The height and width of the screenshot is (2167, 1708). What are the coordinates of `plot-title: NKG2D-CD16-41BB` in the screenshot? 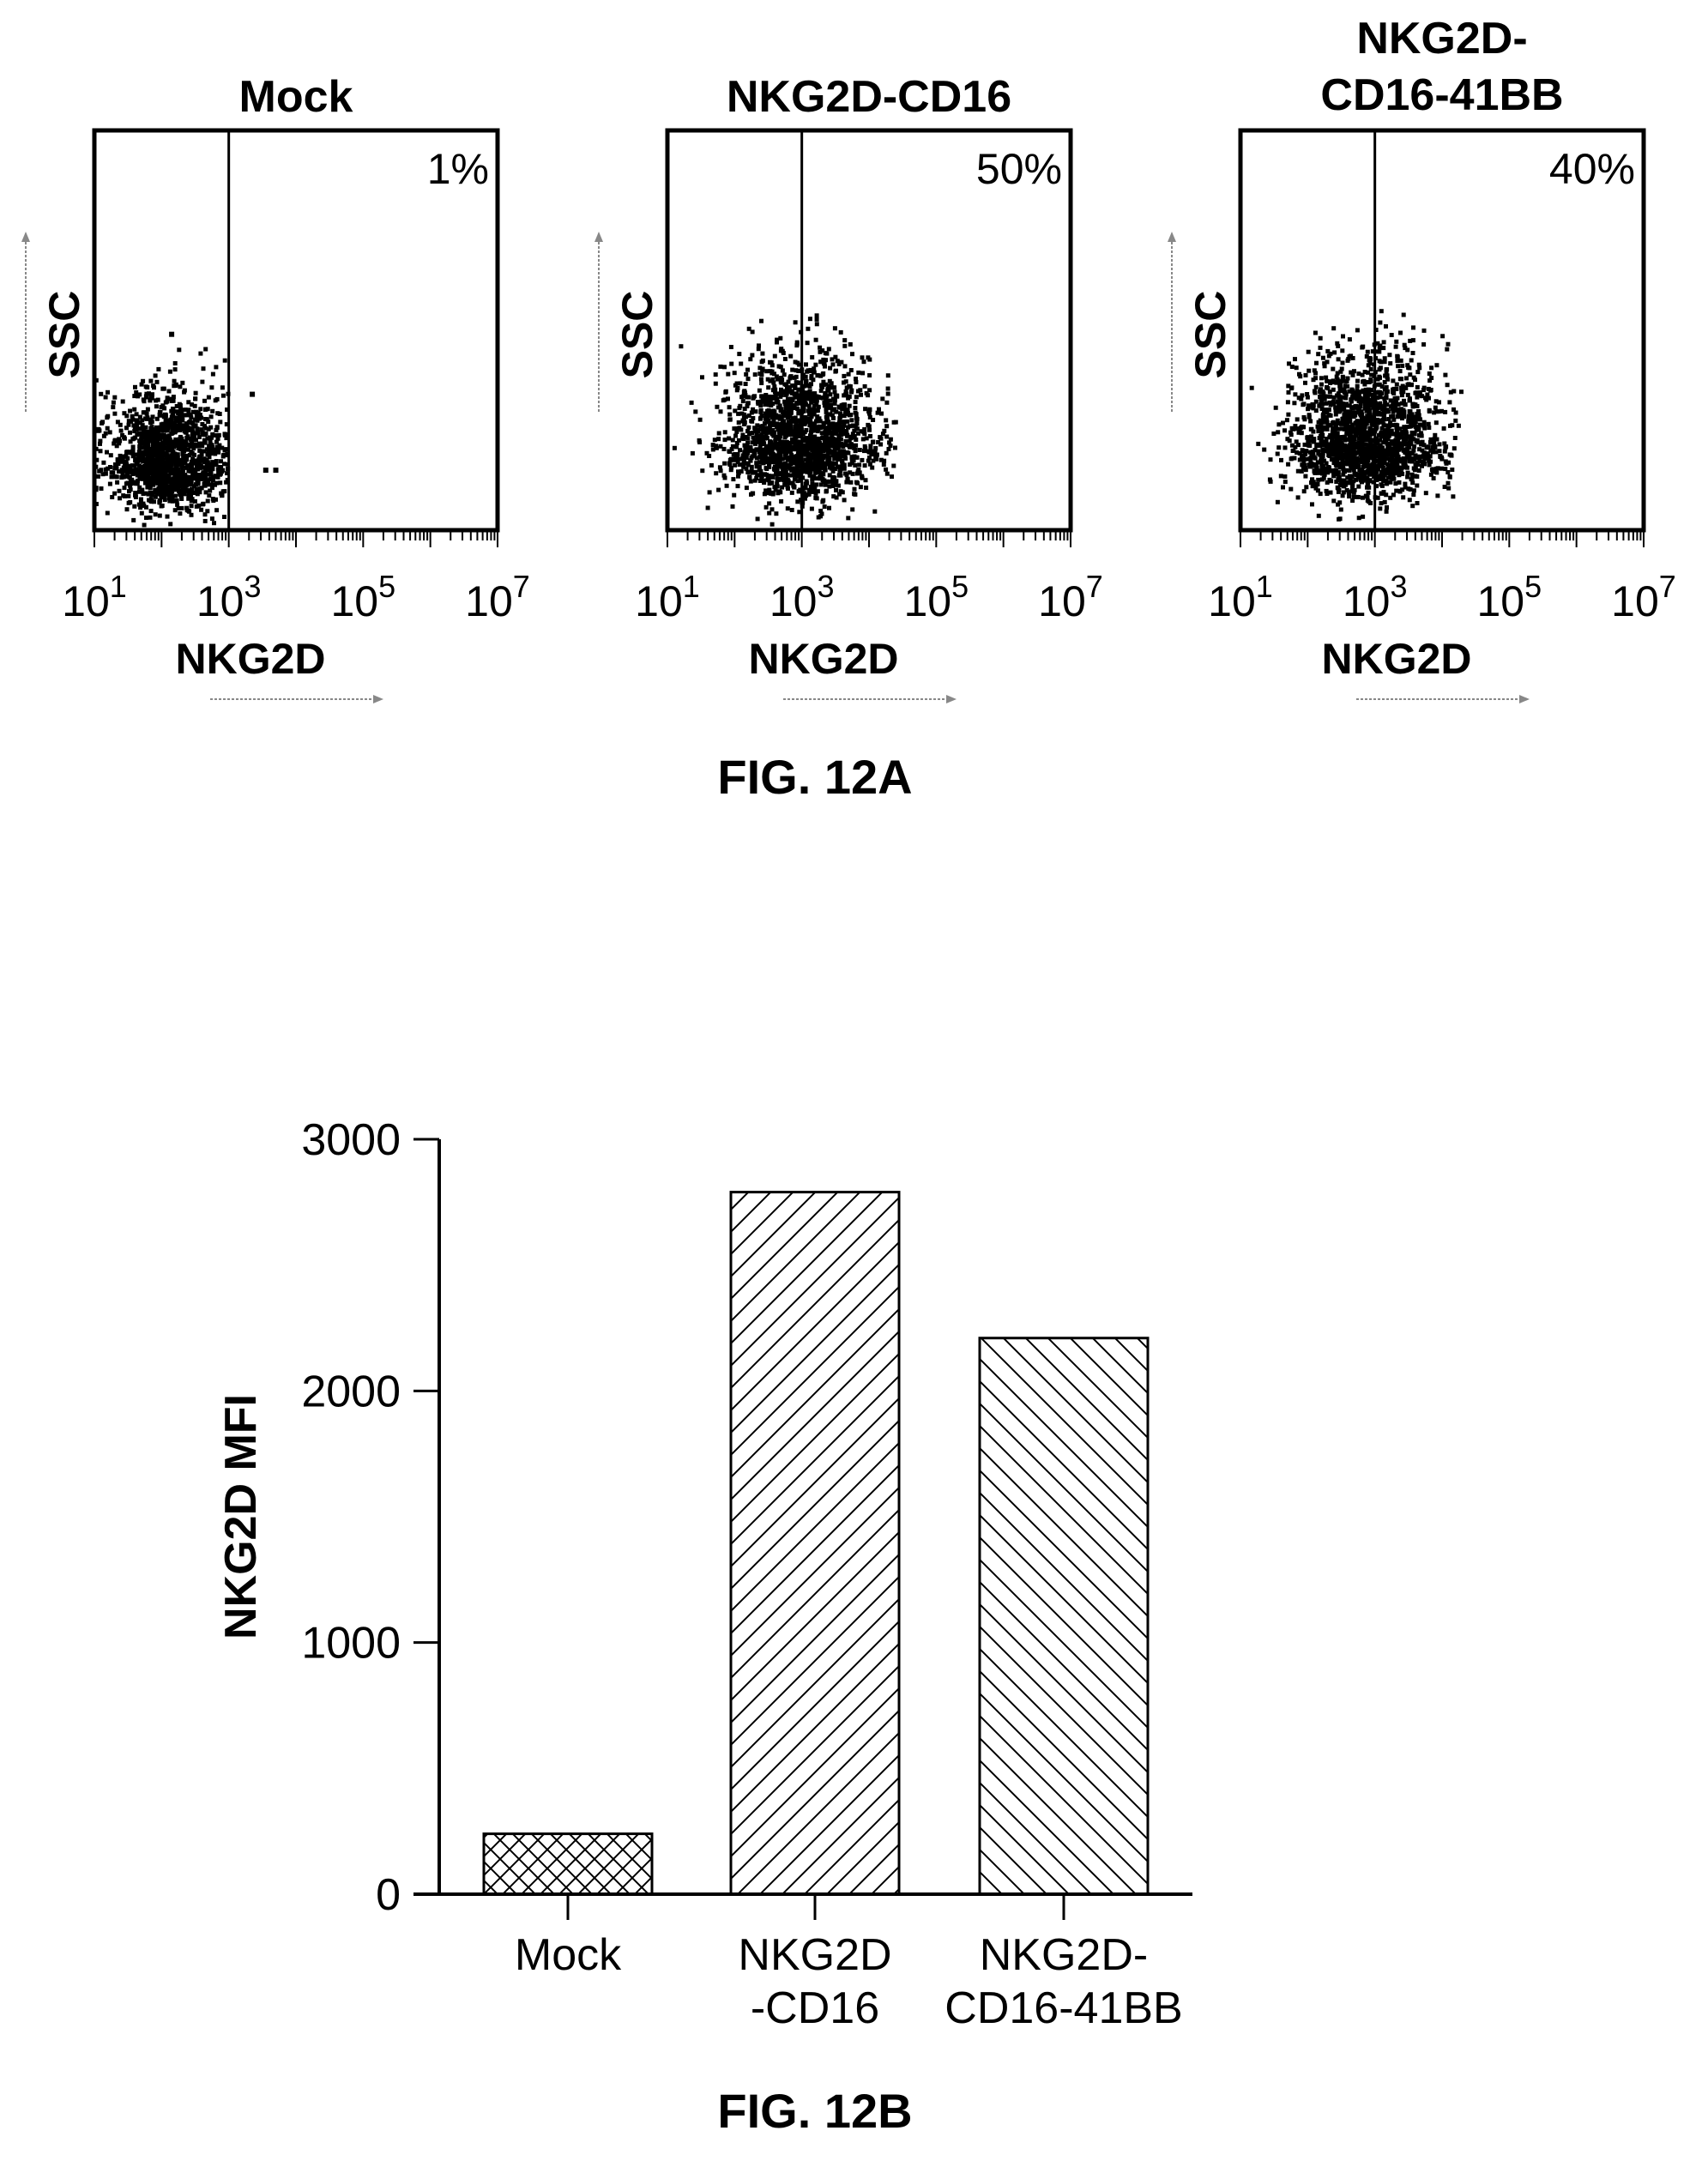 It's located at (1441, 67).